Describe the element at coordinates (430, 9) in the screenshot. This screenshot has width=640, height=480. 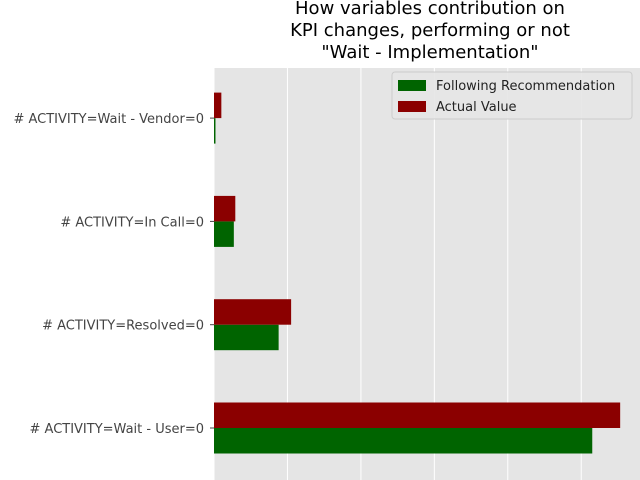
I see `chart-title-line-1: How variables contribution on` at that location.